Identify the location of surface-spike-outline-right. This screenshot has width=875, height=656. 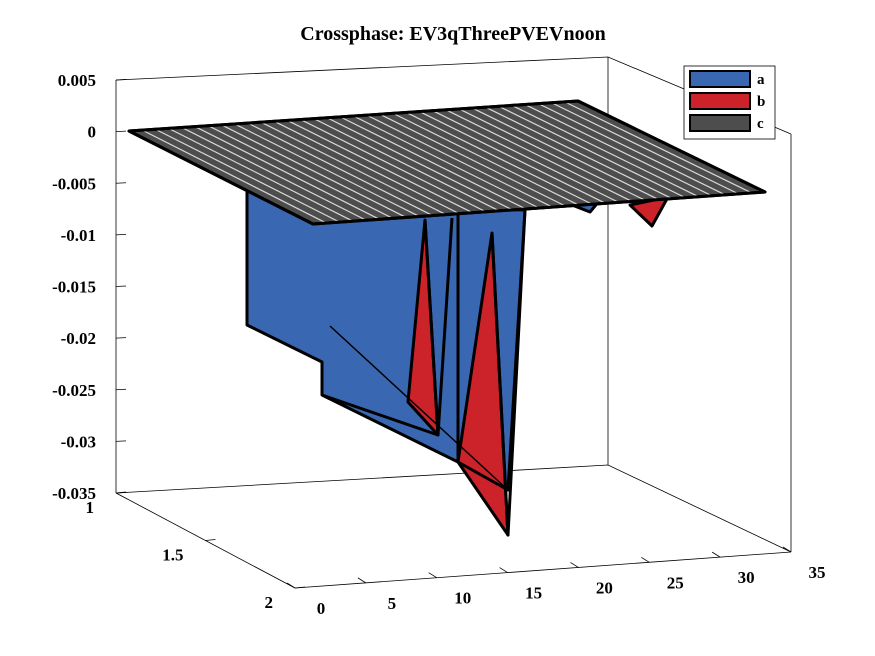
(508, 373).